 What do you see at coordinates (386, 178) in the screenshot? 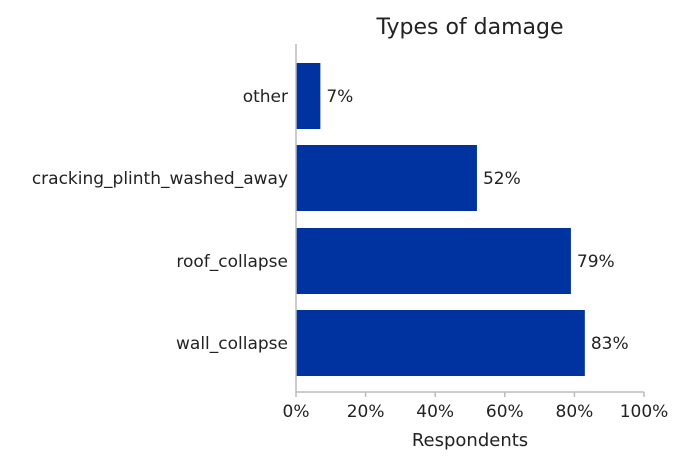
I see `bar-cracking_plinth_washed_away` at bounding box center [386, 178].